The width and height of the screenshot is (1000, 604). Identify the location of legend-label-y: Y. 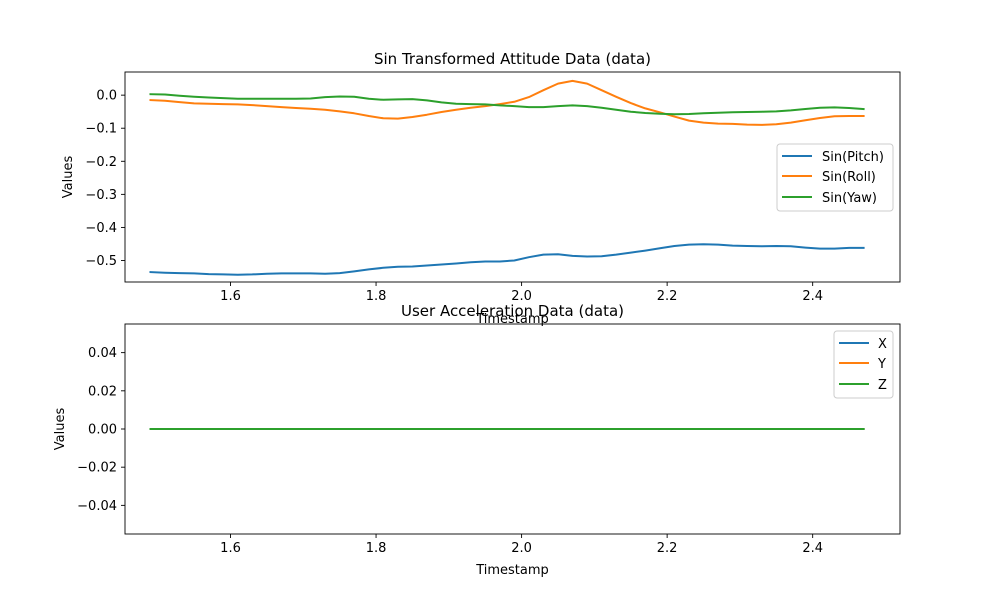
(881, 364).